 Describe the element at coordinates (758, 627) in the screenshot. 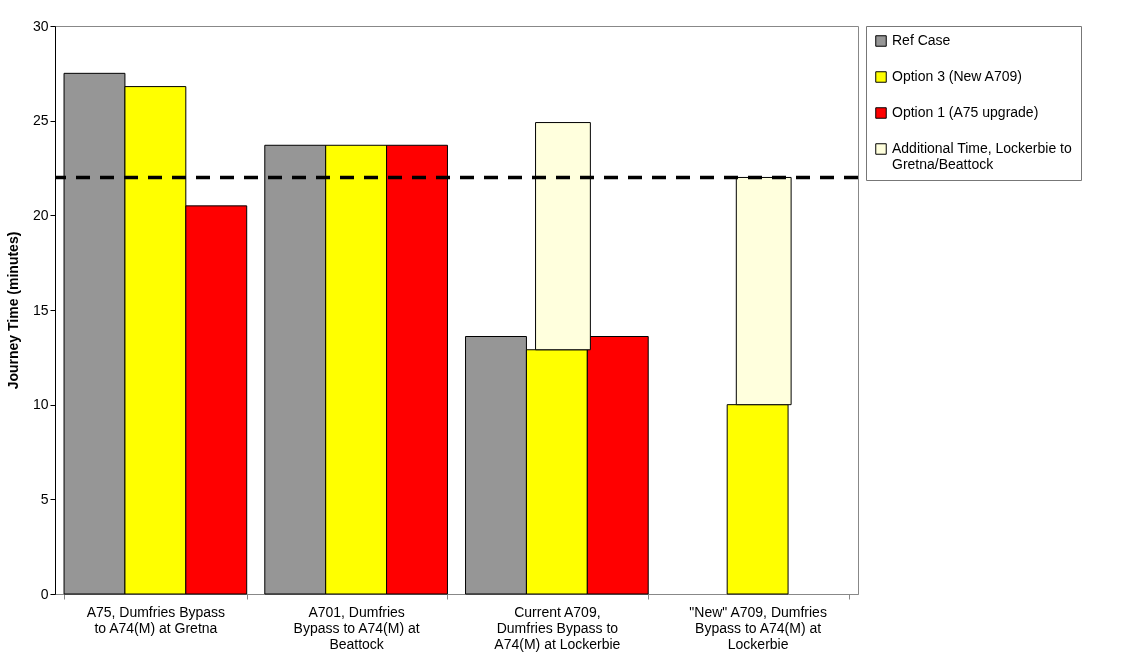

I see `x-tick-label: "New" A709, Dumfries Bypass to A74(M) at Lockerbie` at that location.